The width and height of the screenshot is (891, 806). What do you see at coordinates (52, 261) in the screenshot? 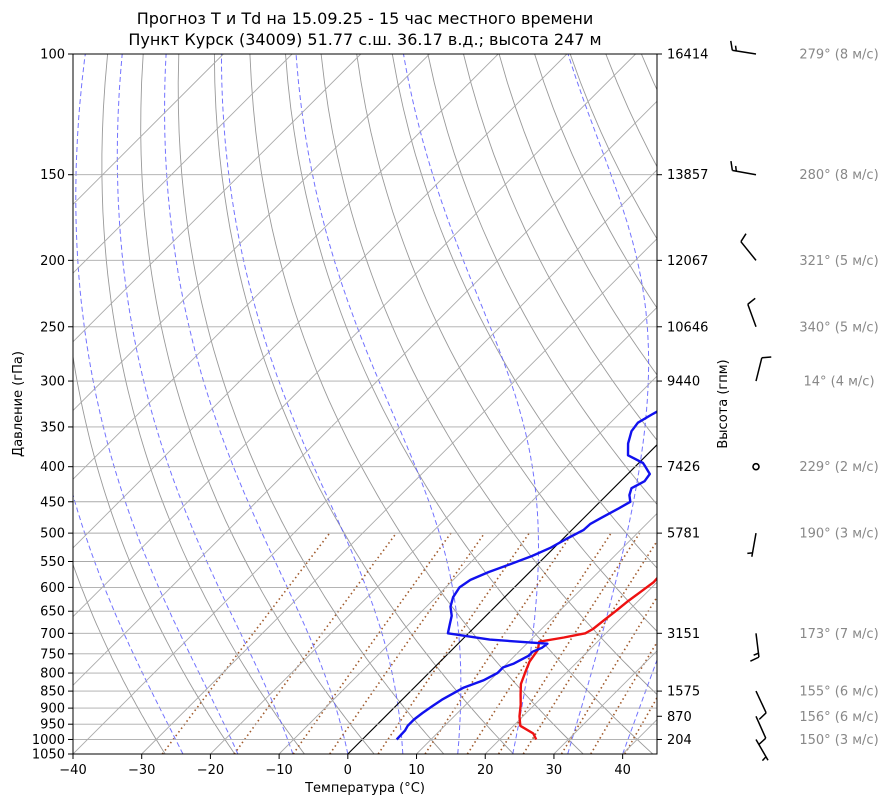
I see `y-tick-label: 200` at bounding box center [52, 261].